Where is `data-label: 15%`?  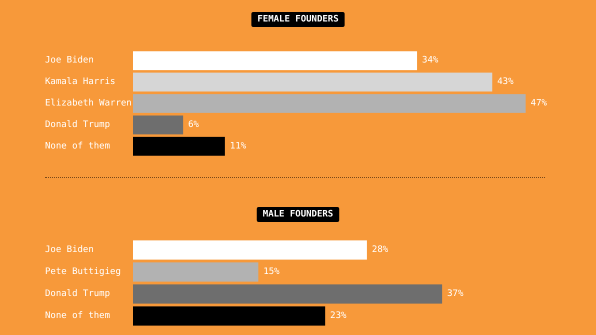 data-label: 15% is located at coordinates (271, 272).